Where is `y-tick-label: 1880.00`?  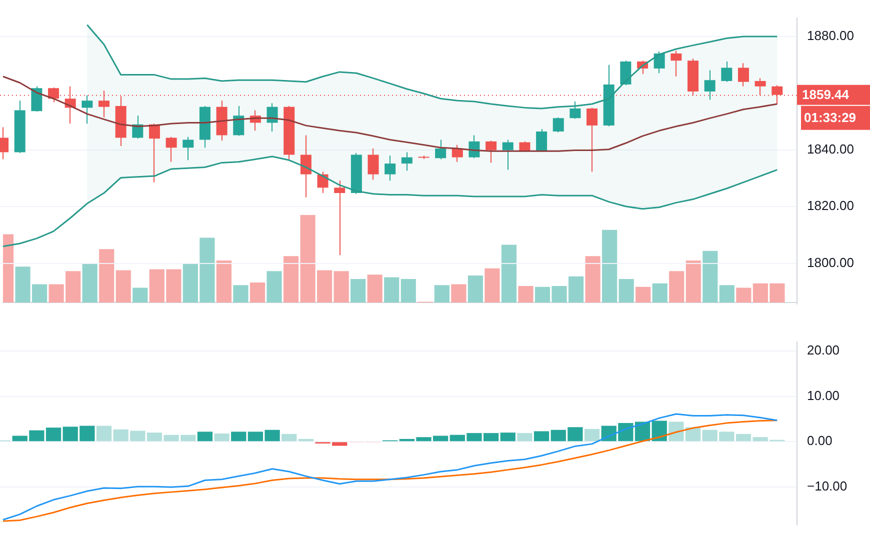
y-tick-label: 1880.00 is located at coordinates (830, 36).